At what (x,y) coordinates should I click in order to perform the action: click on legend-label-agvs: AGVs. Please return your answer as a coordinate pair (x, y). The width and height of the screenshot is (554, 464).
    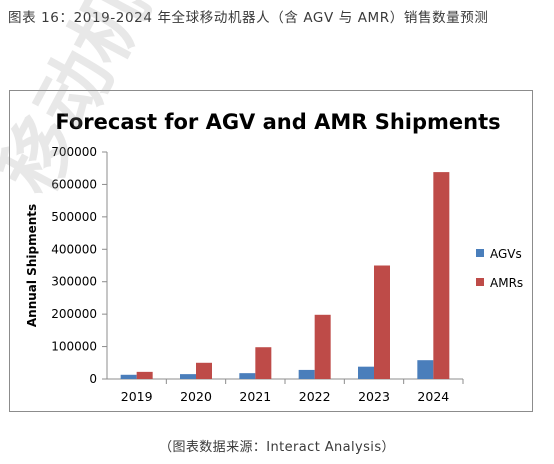
    Looking at the image, I should click on (506, 254).